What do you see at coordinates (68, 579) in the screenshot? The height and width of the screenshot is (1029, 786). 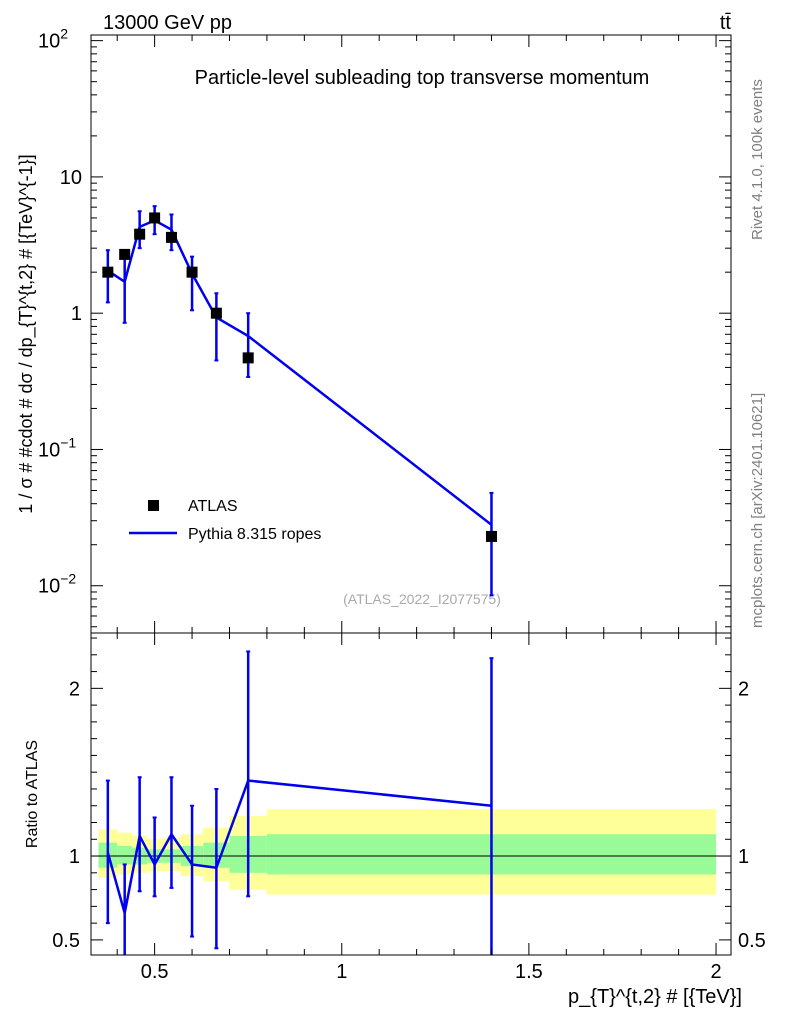 I see `main-y-tick-label-exp: −2` at bounding box center [68, 579].